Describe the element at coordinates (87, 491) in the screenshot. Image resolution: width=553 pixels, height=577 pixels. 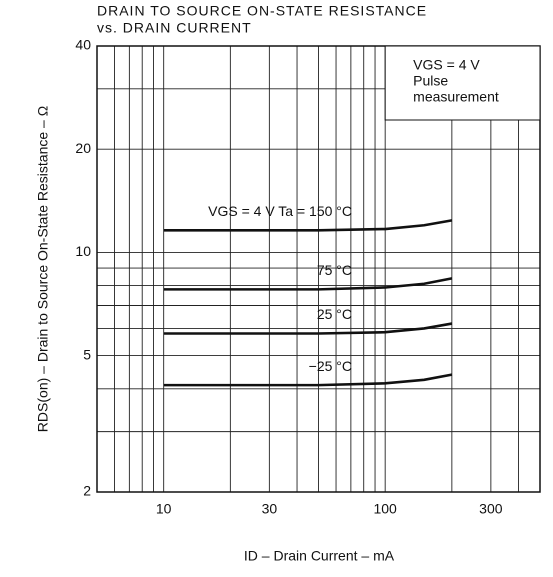
I see `y-tick-label: 2` at that location.